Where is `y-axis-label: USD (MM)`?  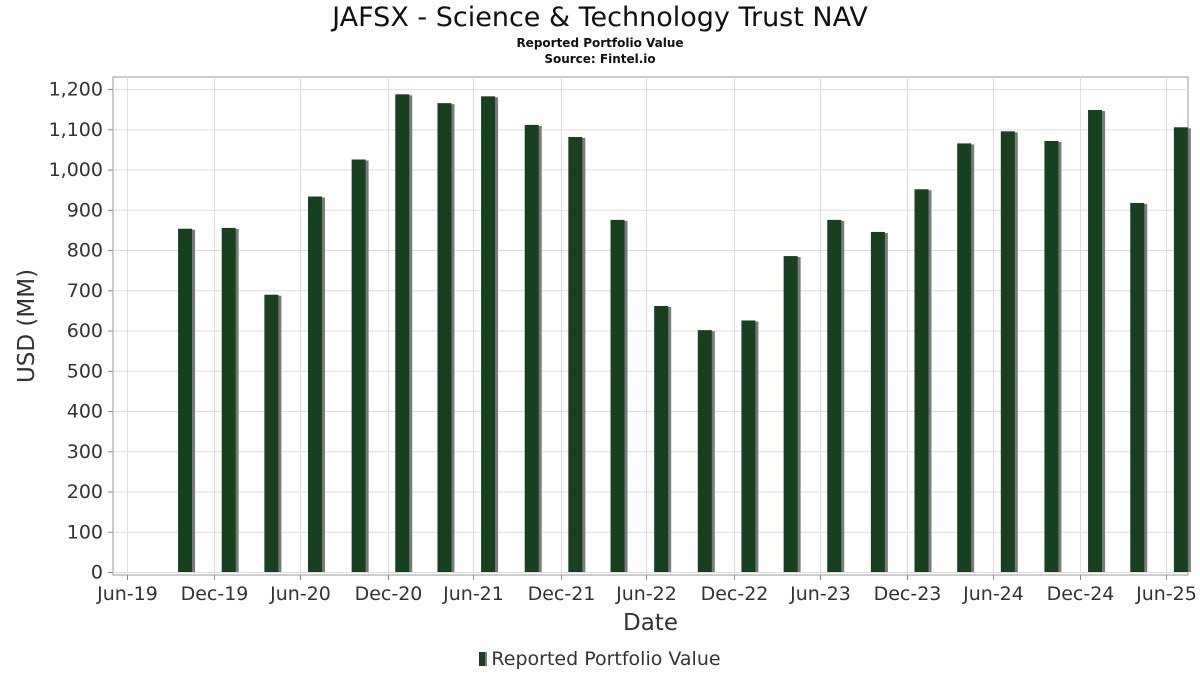 y-axis-label: USD (MM) is located at coordinates (27, 326).